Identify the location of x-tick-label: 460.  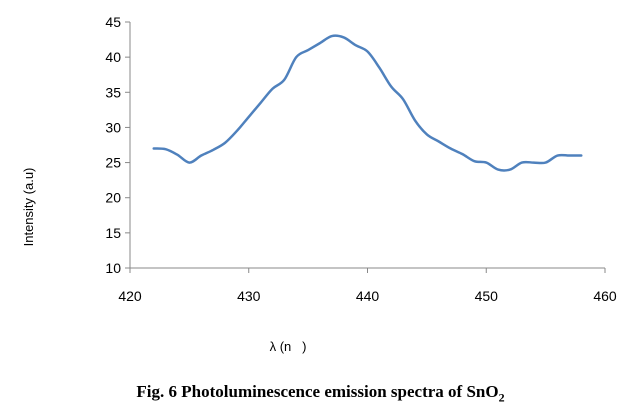
(605, 296).